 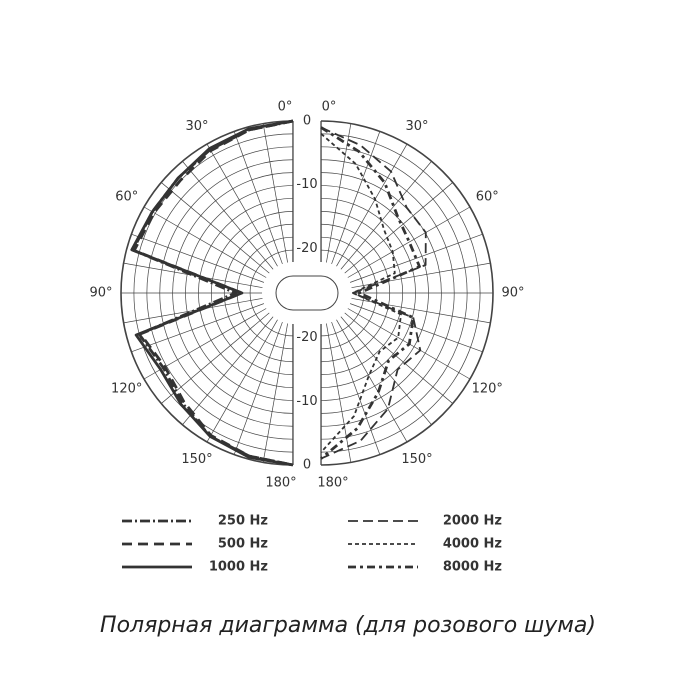 What do you see at coordinates (472, 521) in the screenshot?
I see `legend-label: 2000 Hz` at bounding box center [472, 521].